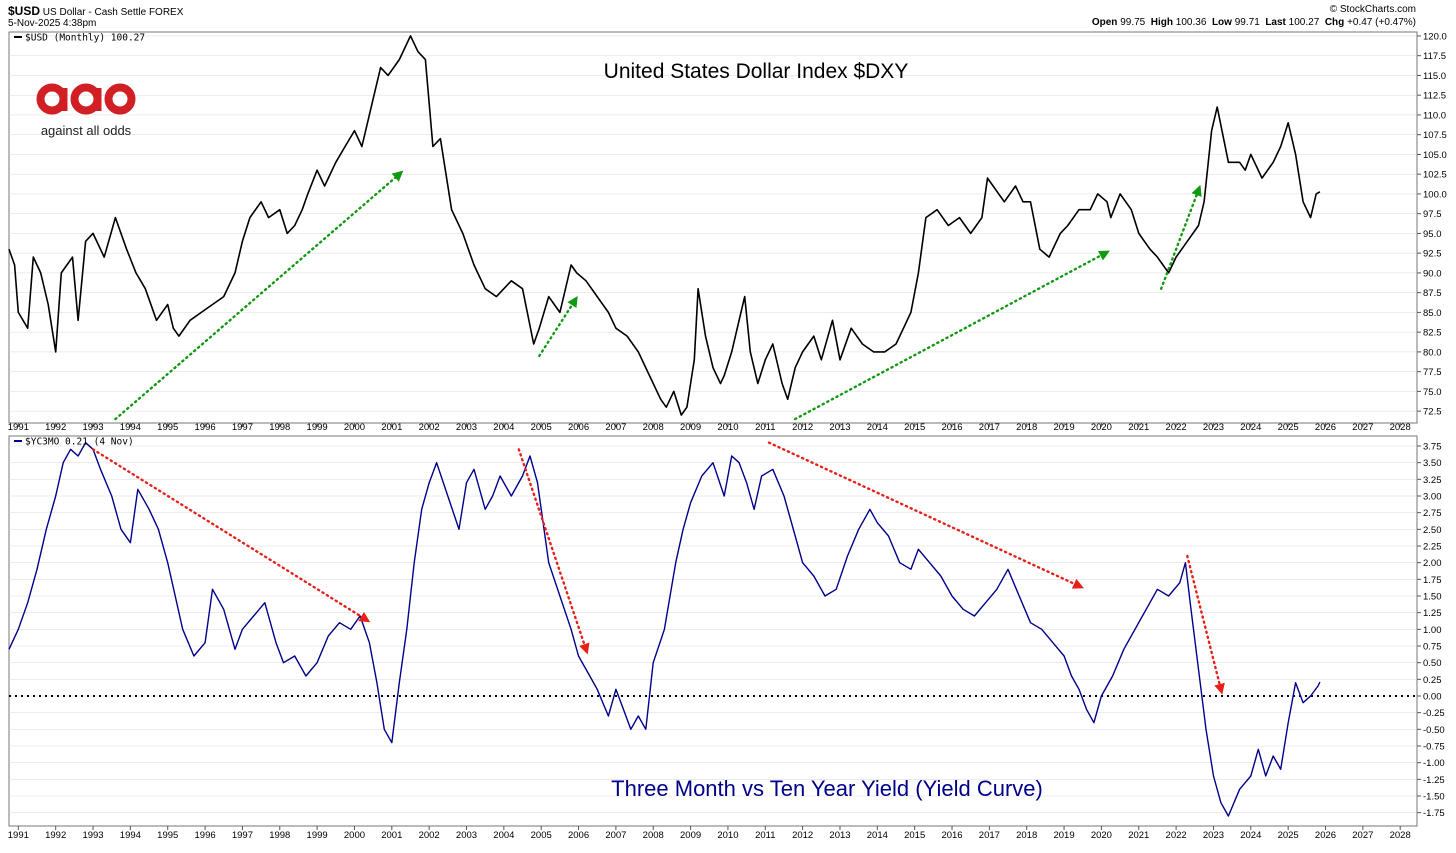 This screenshot has width=1456, height=853. What do you see at coordinates (1432, 313) in the screenshot?
I see `y-tick-label: 85.0` at bounding box center [1432, 313].